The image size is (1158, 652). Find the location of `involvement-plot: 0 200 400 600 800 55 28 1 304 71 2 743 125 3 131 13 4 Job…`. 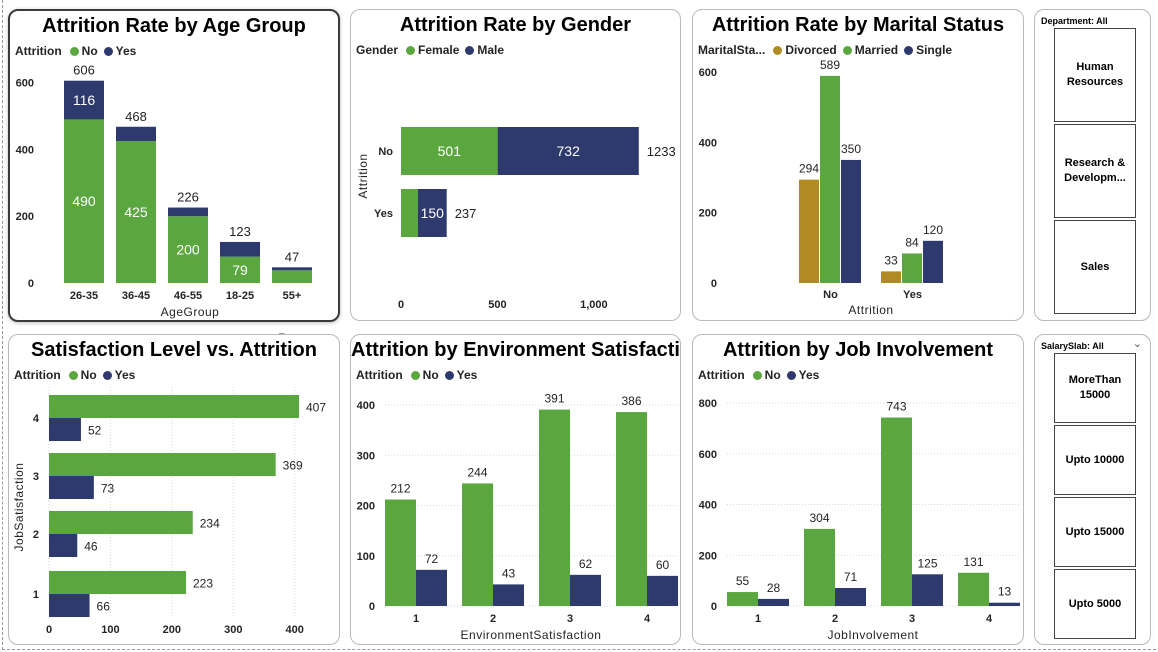

involvement-plot: 0 200 400 600 800 55 28 1 304 71 2 743 125 3 131 13 4 Job… is located at coordinates (858, 490).